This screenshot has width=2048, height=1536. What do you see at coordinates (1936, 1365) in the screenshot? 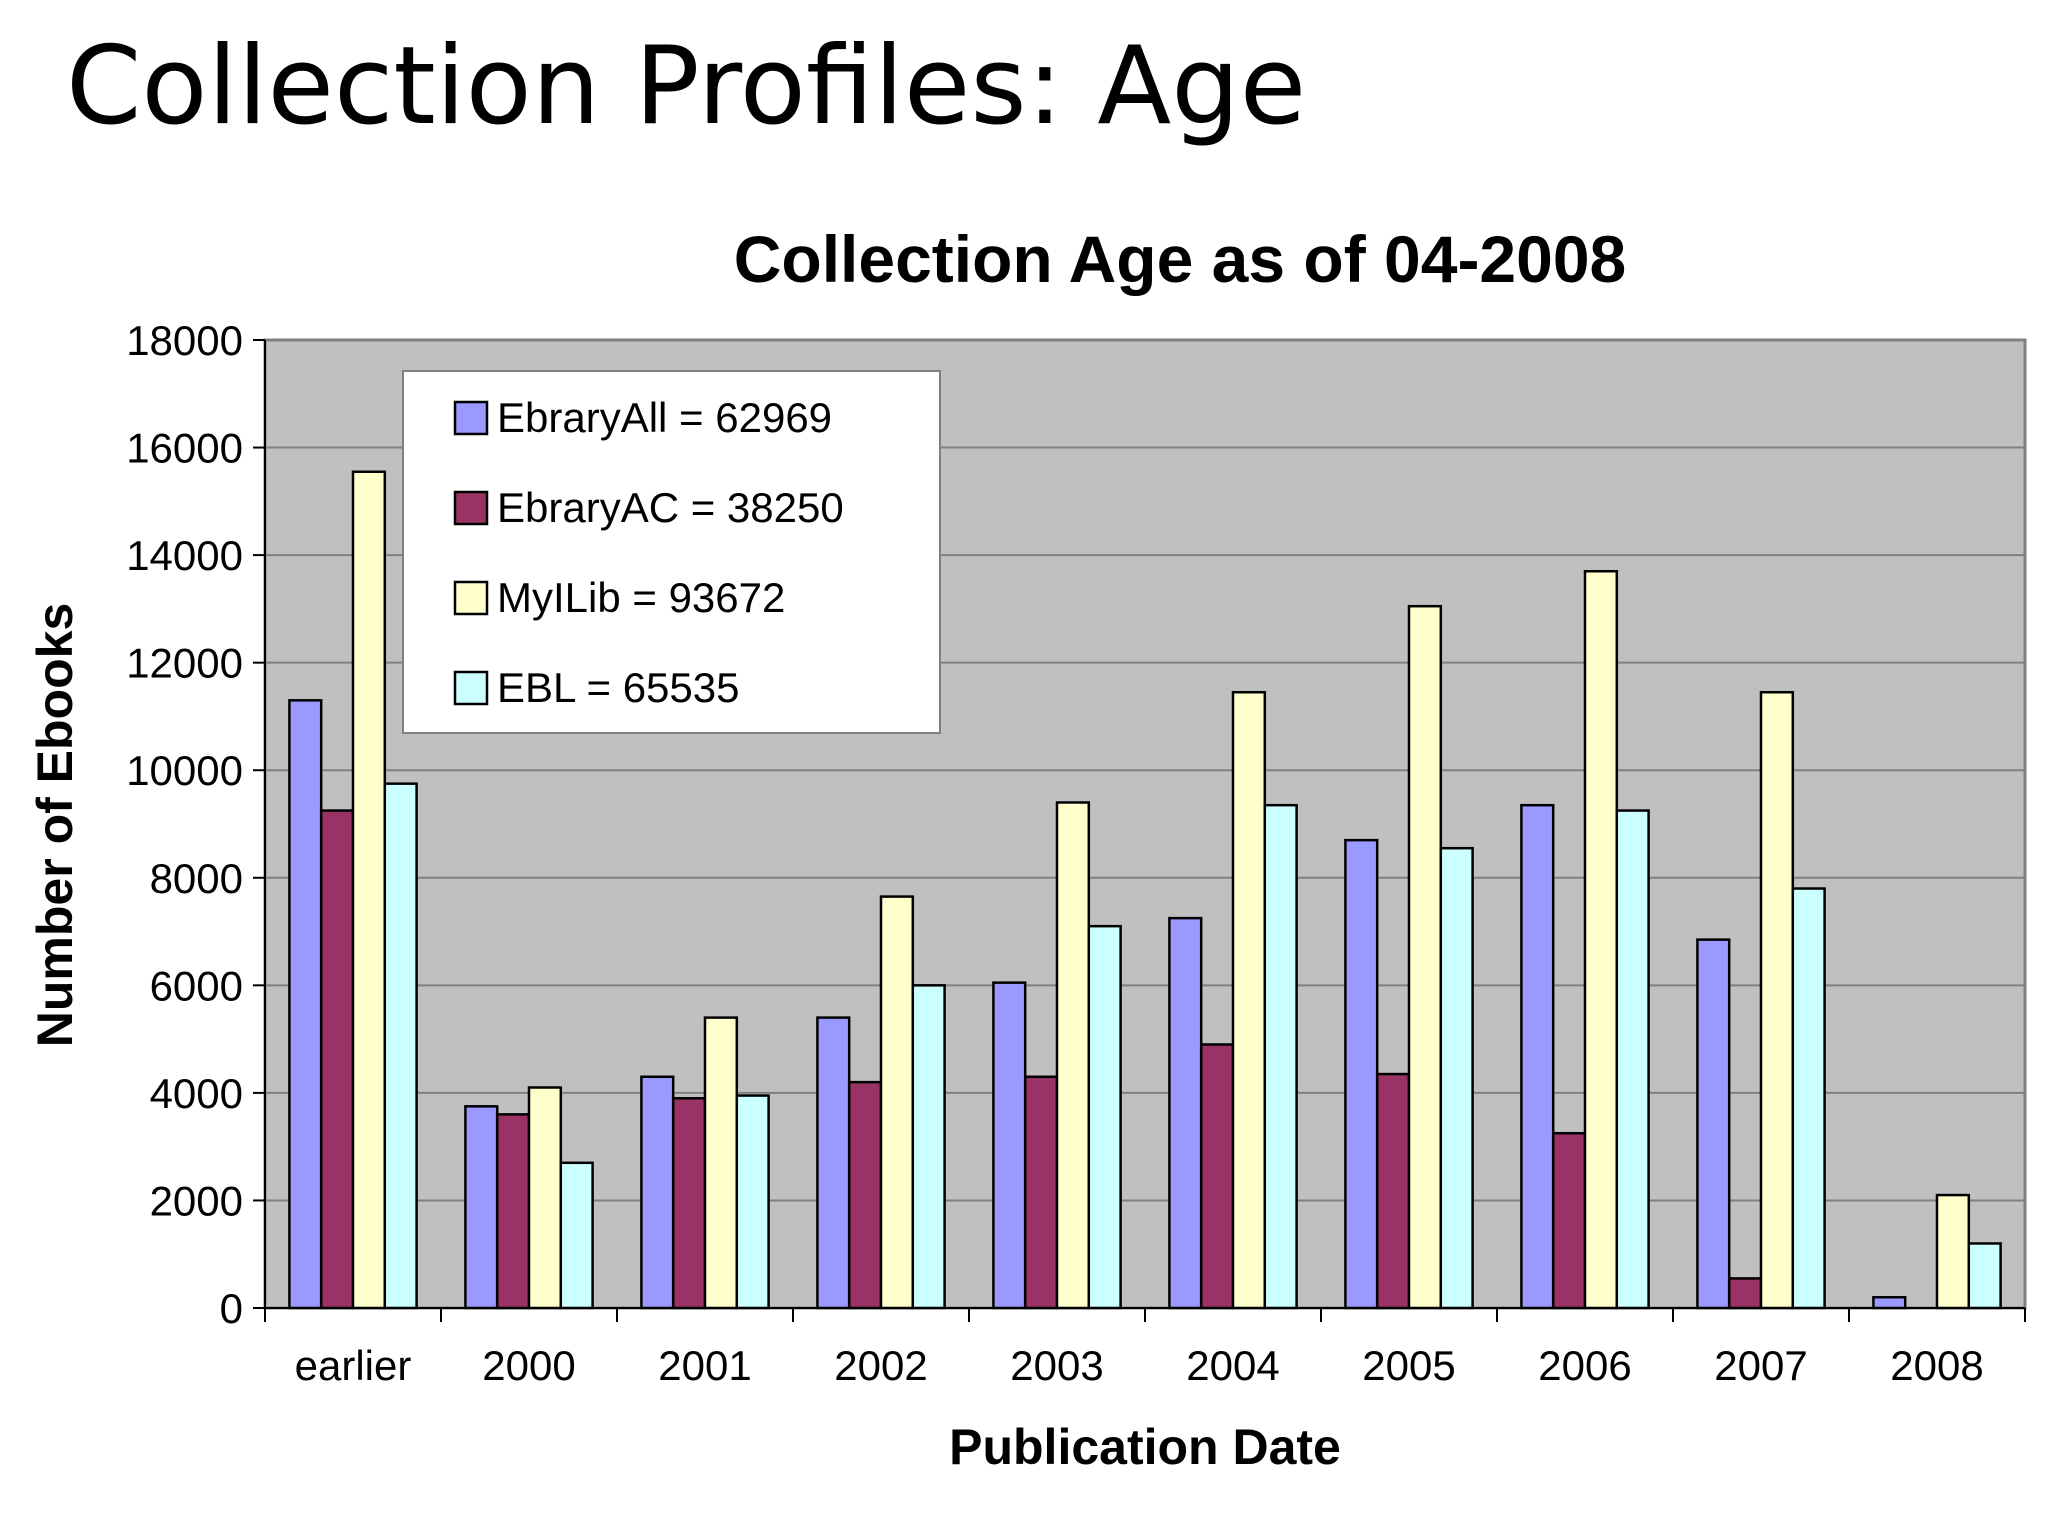
I see `x-tick-label: 2008` at bounding box center [1936, 1365].